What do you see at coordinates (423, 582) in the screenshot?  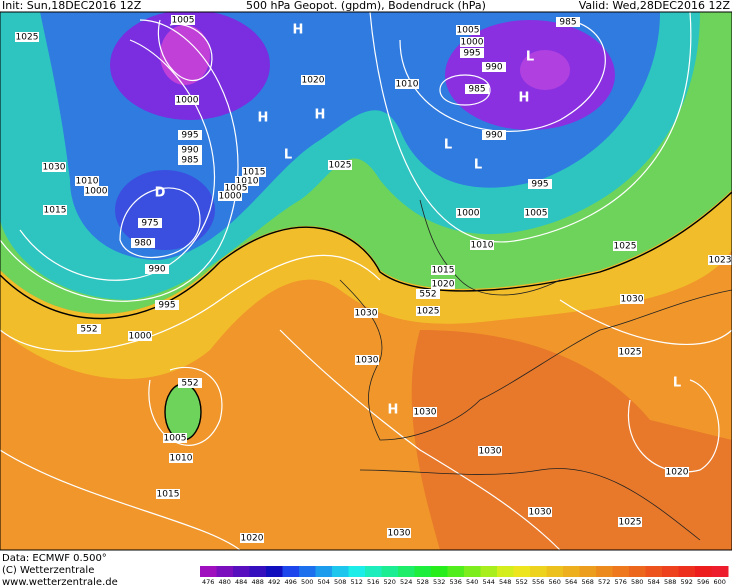 I see `colorbar-label: 528` at bounding box center [423, 582].